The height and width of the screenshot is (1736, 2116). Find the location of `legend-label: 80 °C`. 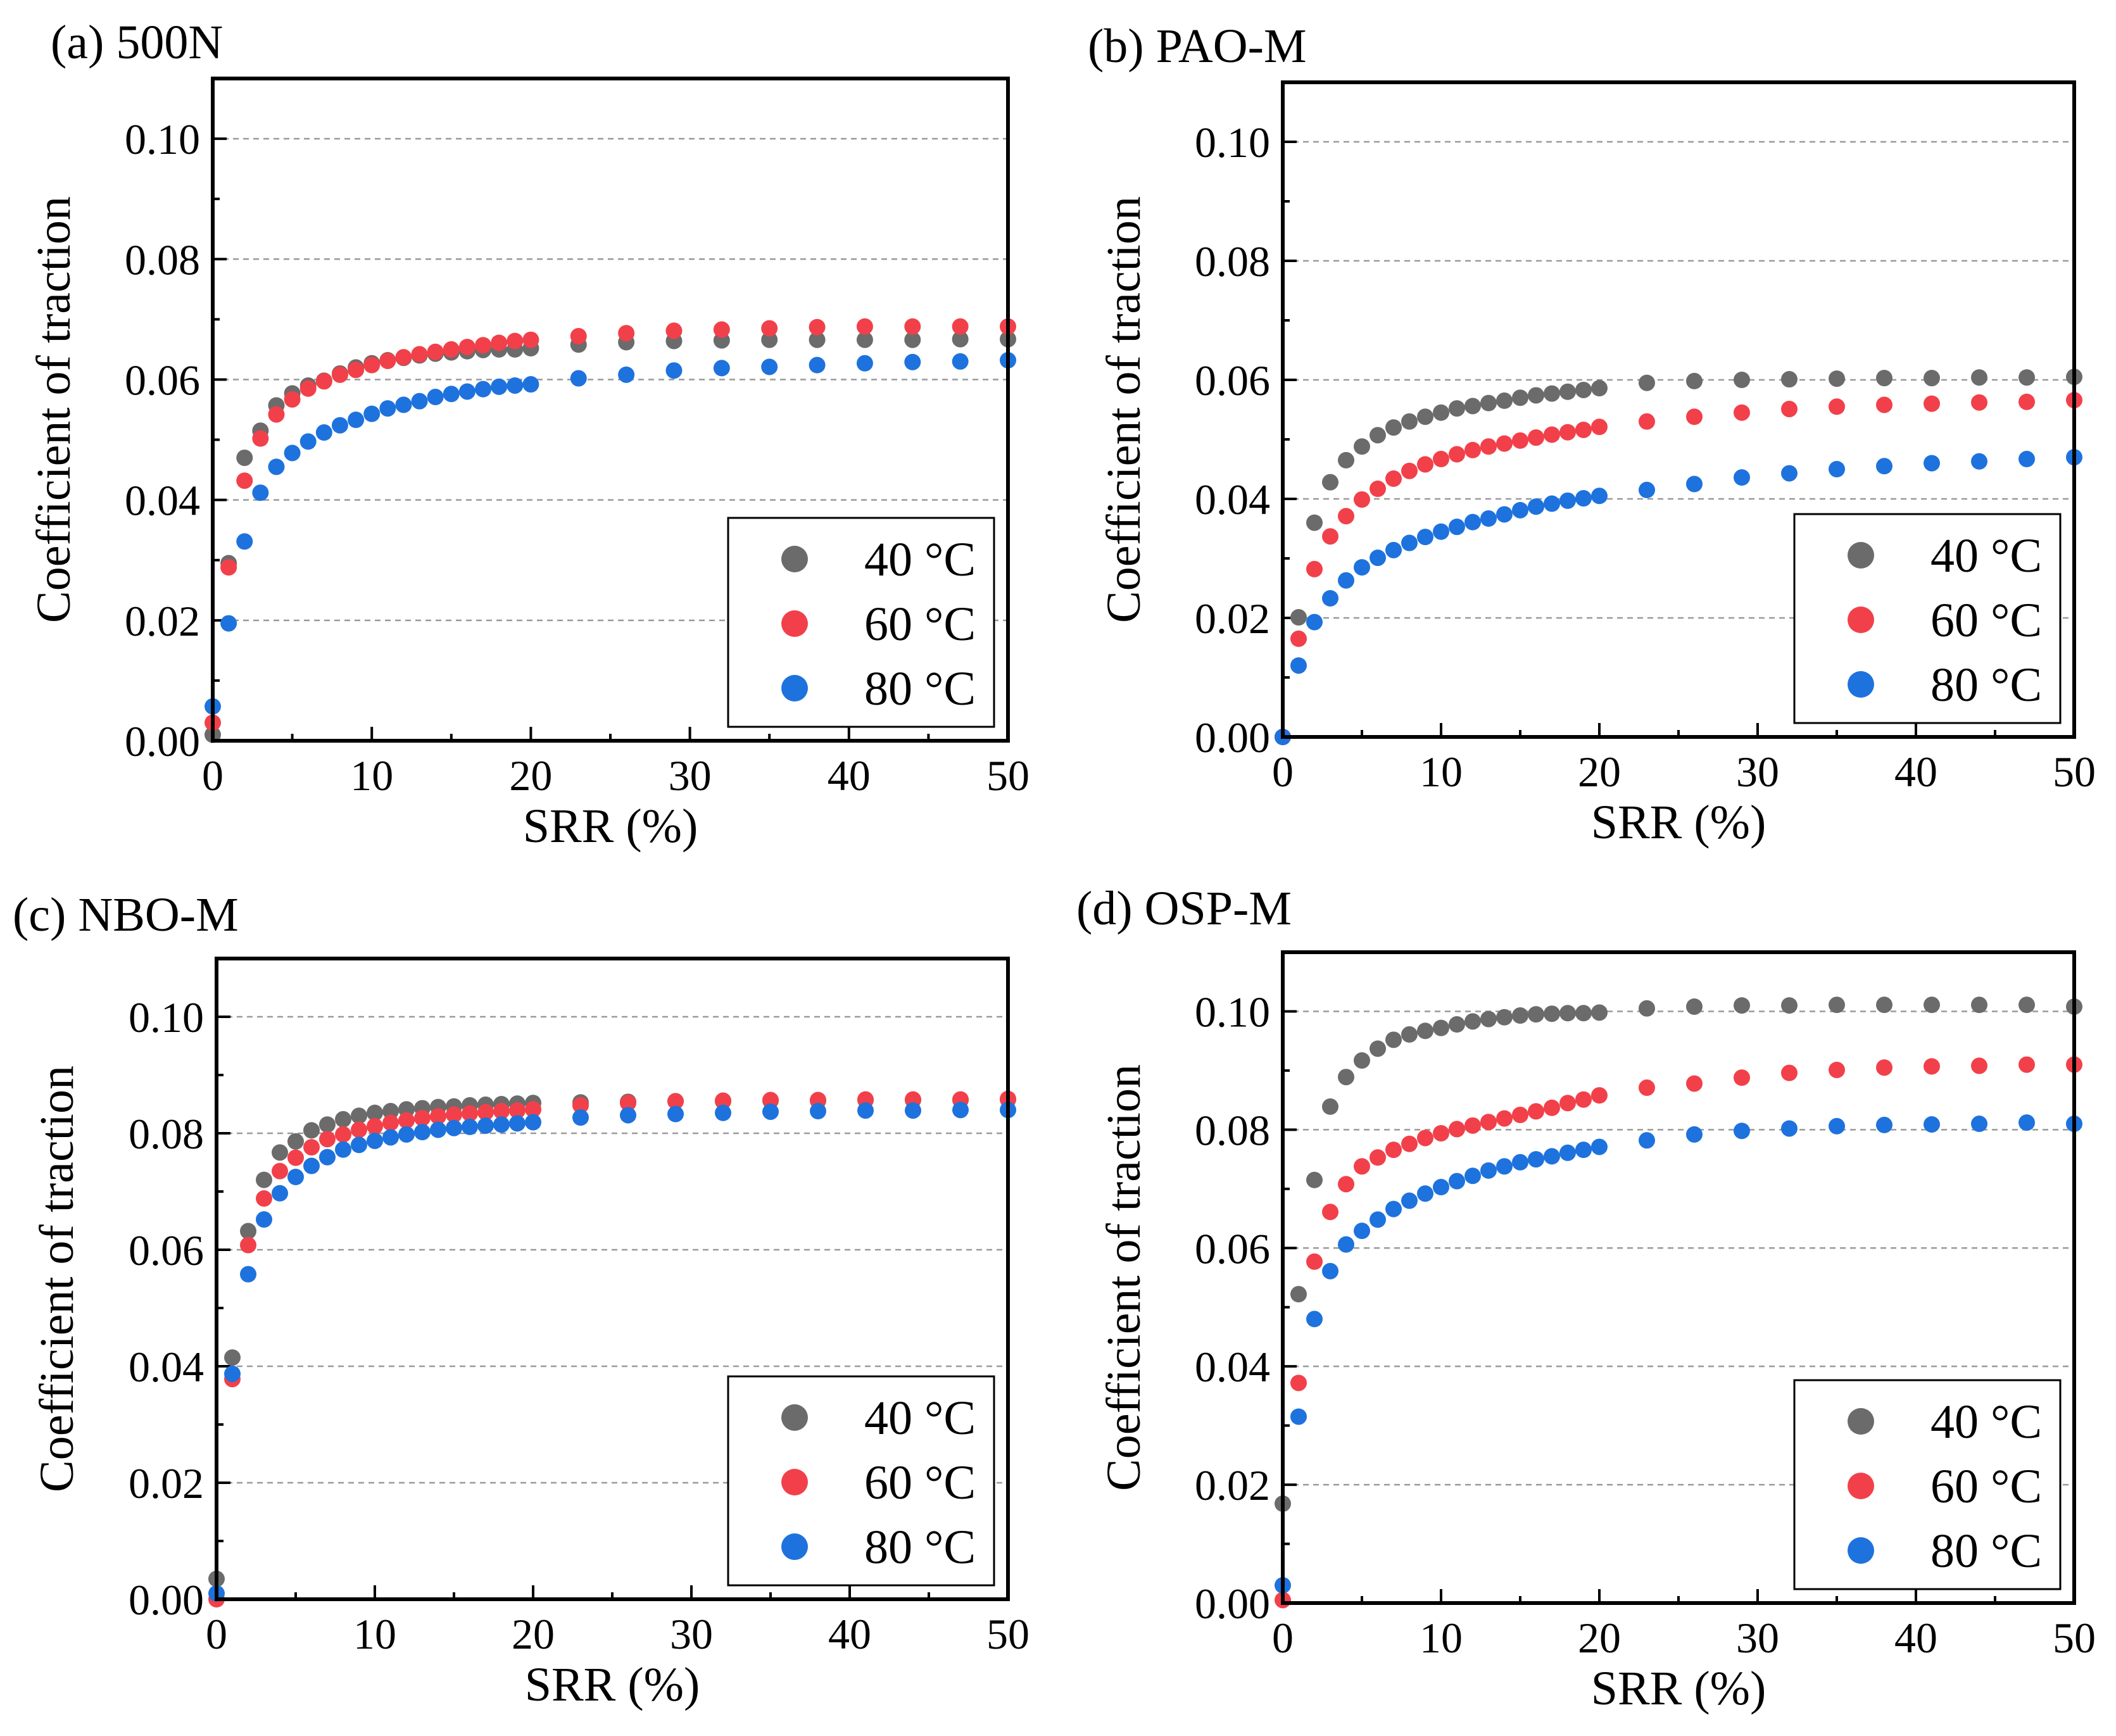

legend-label: 80 °C is located at coordinates (920, 688).